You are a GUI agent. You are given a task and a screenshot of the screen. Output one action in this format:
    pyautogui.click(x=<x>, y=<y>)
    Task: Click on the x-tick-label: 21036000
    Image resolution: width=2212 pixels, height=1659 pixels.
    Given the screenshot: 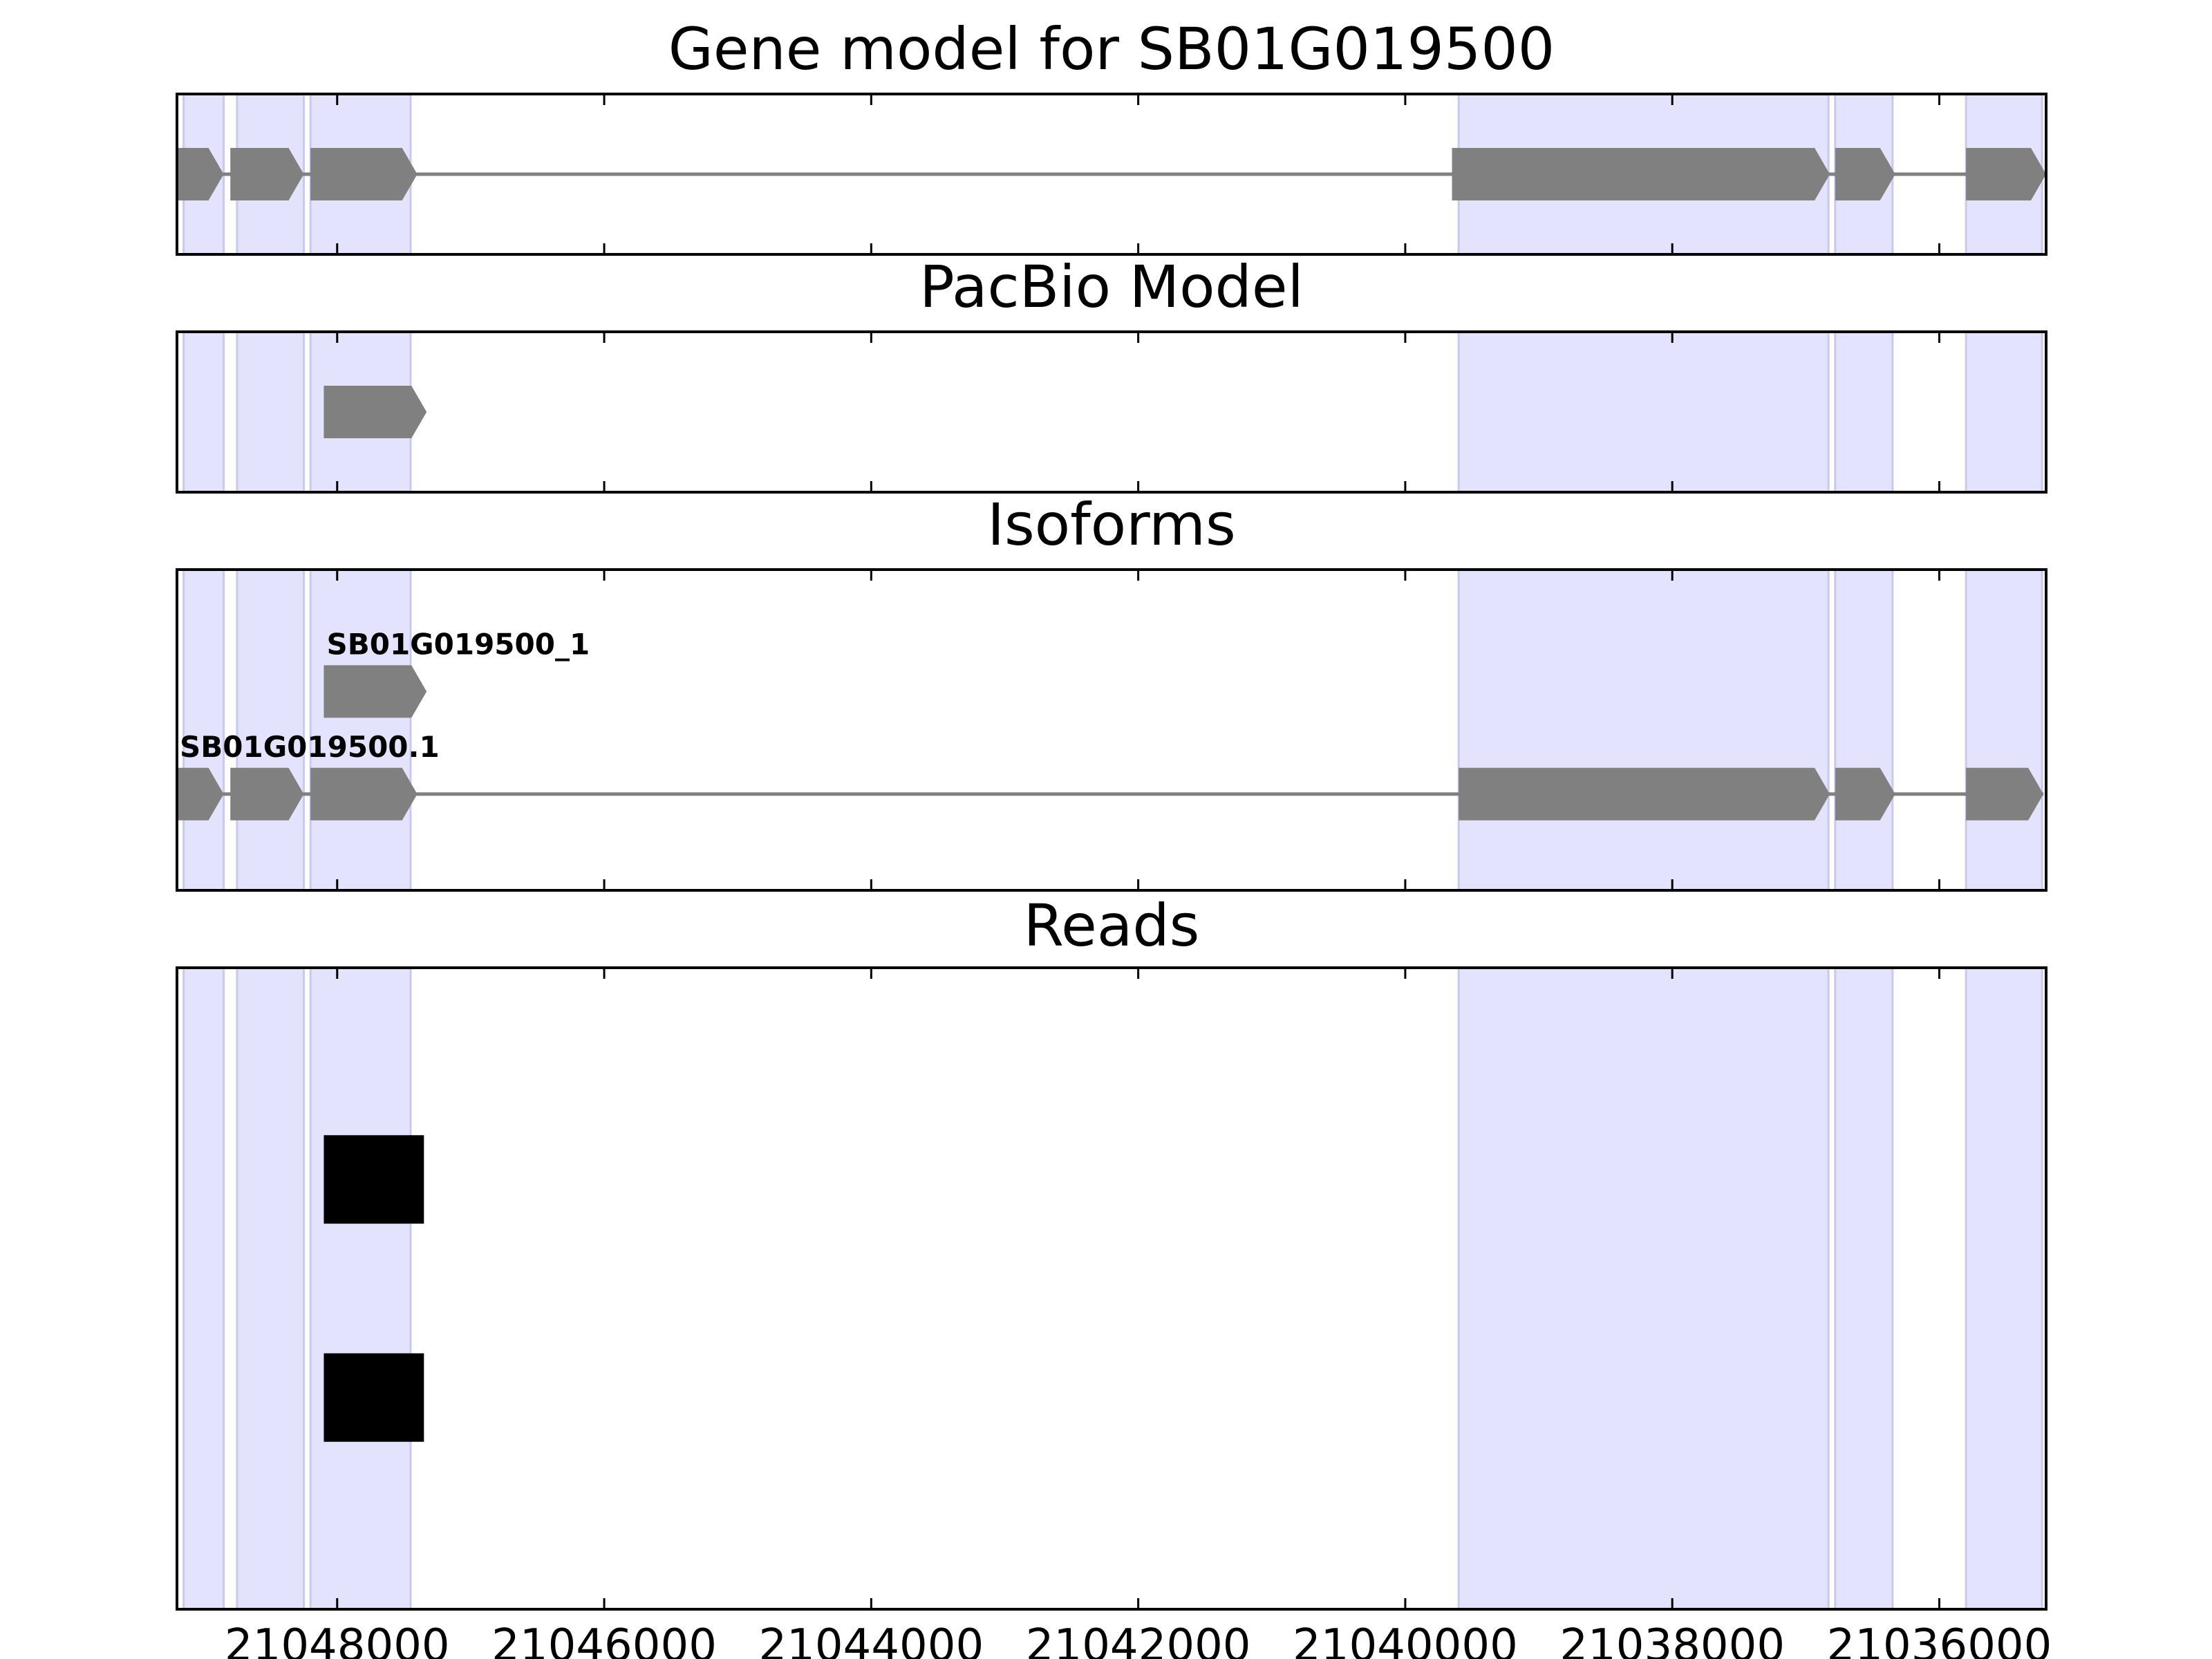 What is the action you would take?
    pyautogui.click(x=1939, y=1639)
    